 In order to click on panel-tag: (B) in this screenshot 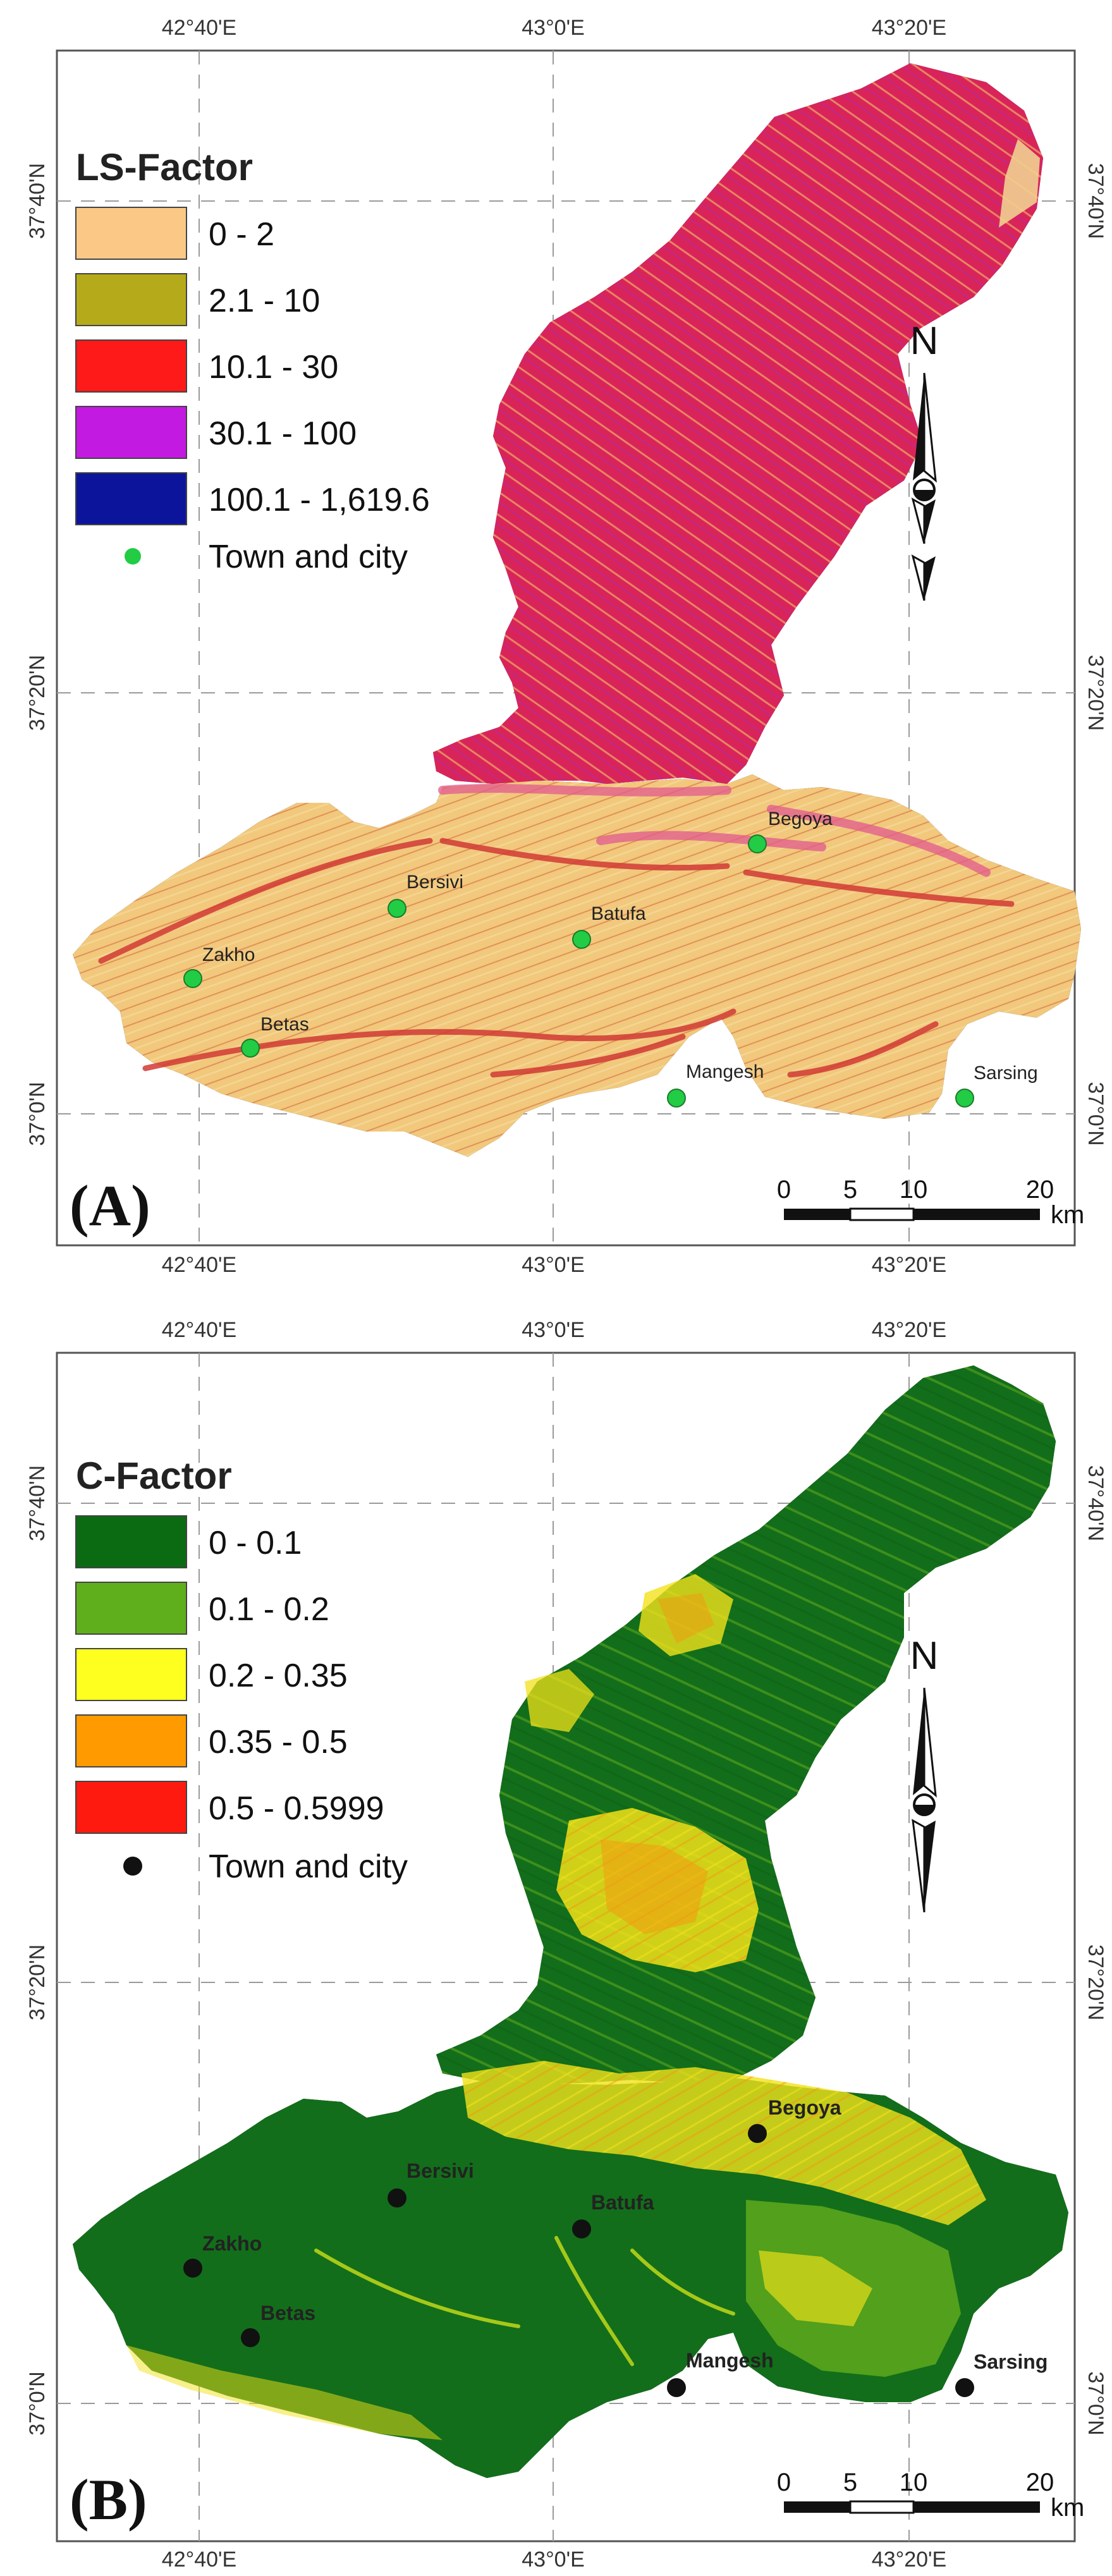, I will do `click(108, 2499)`.